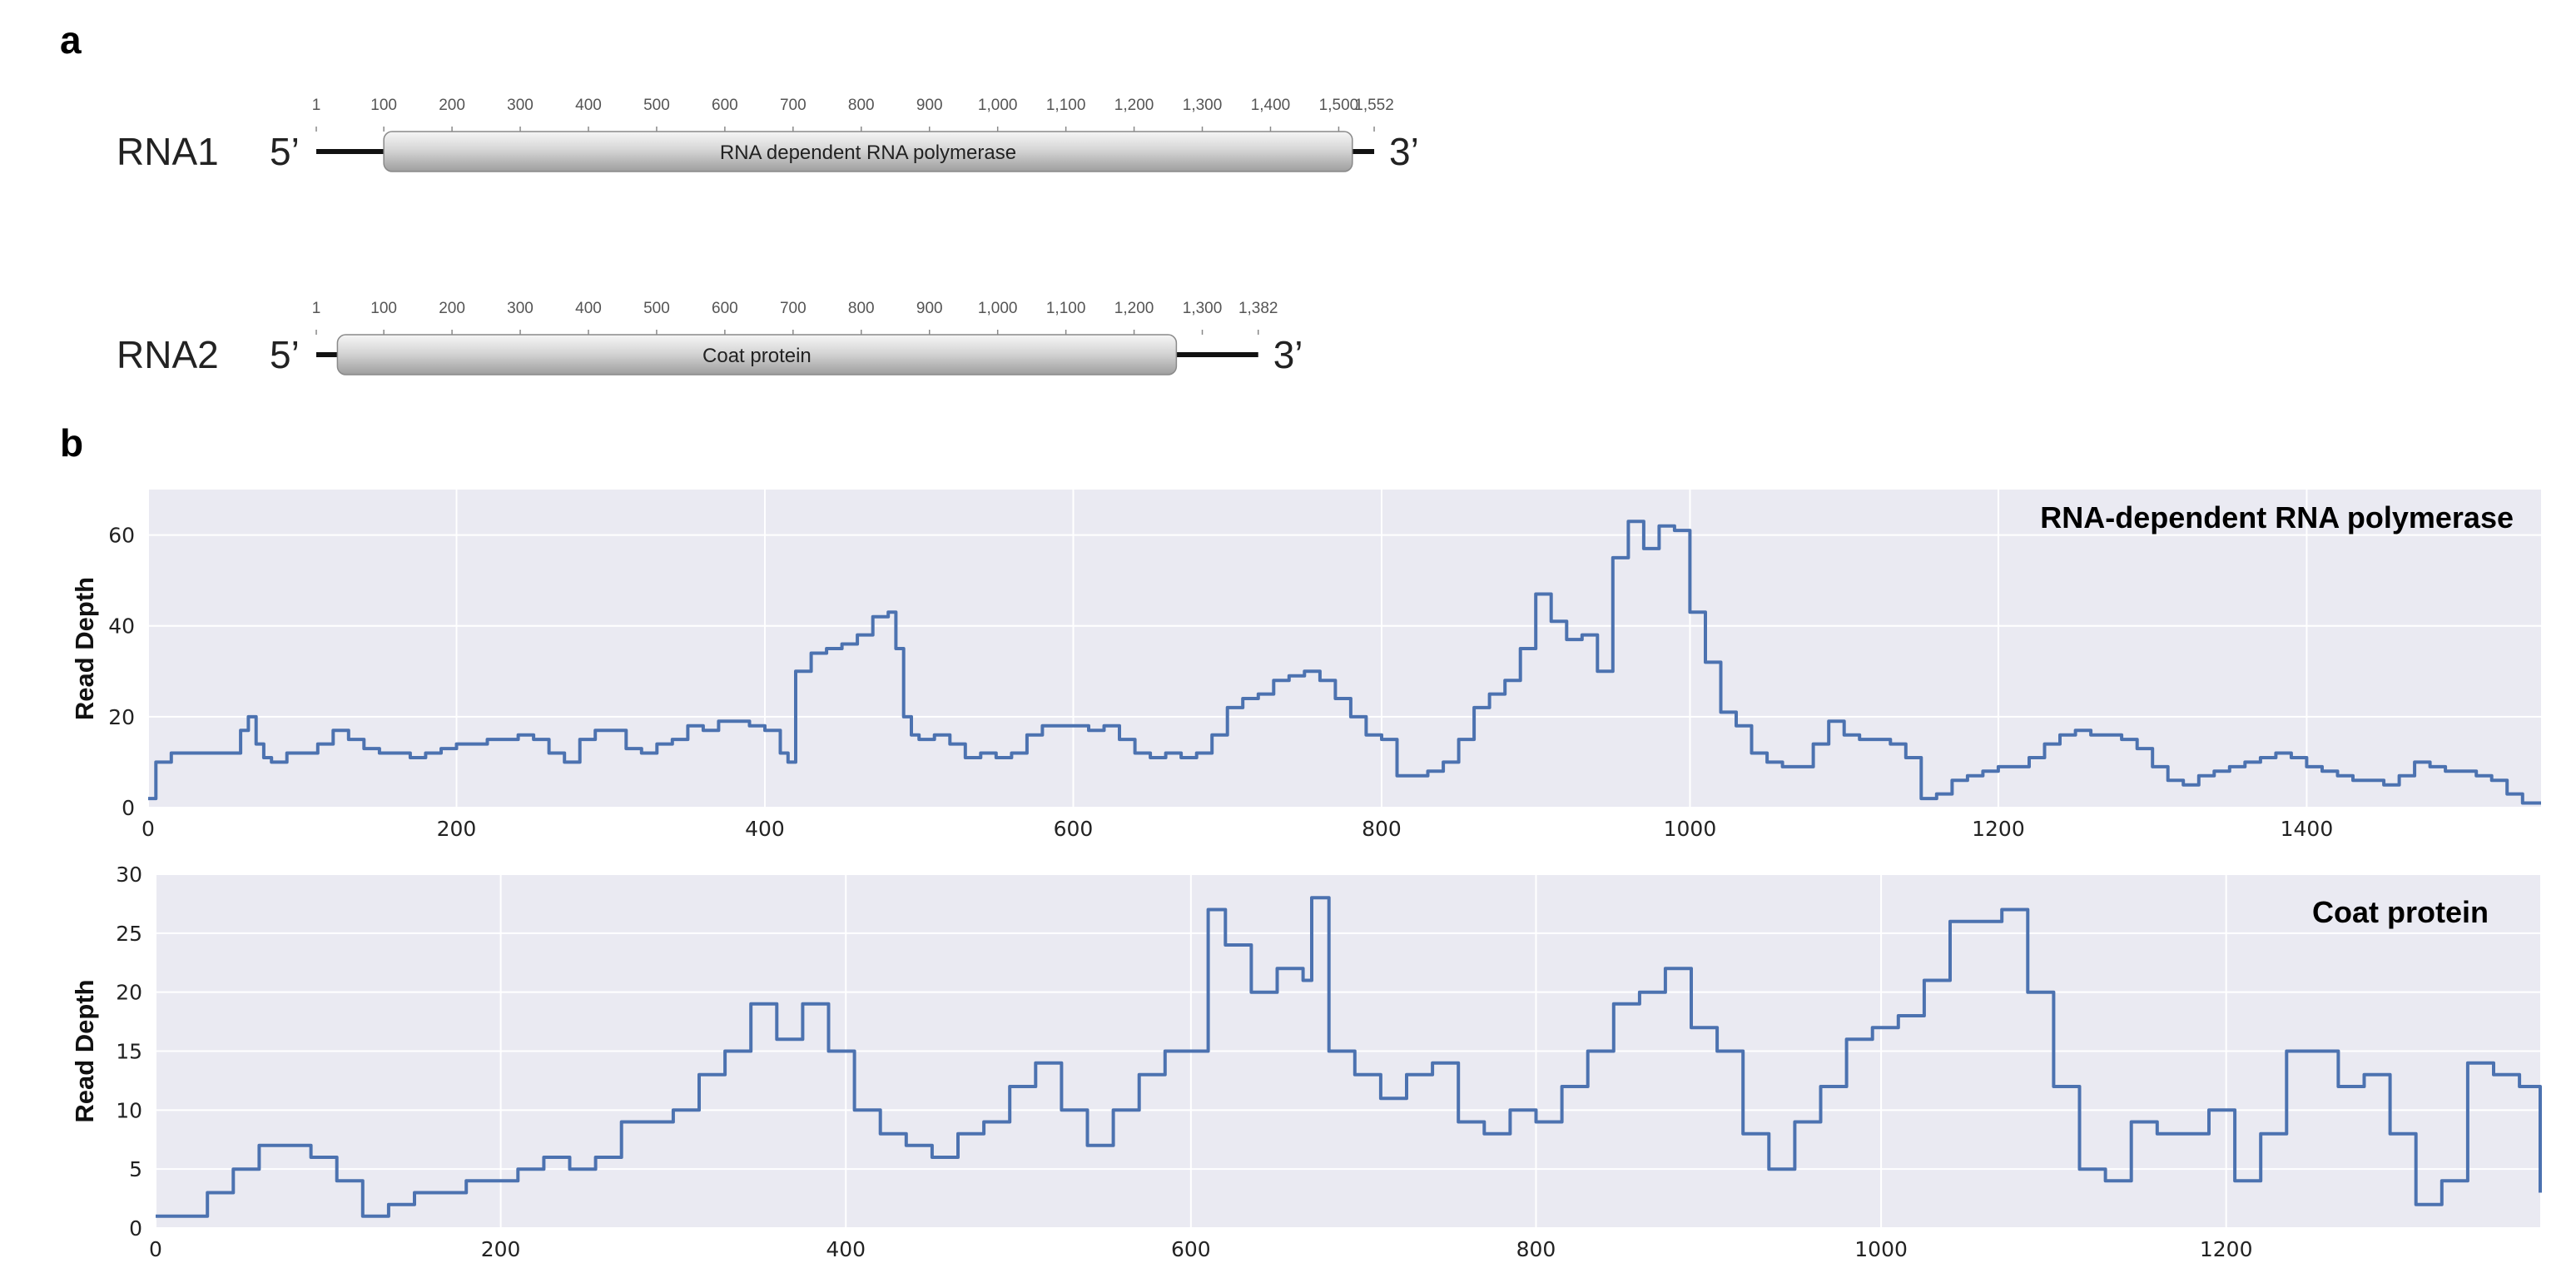 This screenshot has width=2576, height=1278. Describe the element at coordinates (129, 1110) in the screenshot. I see `y-tick-label: 10` at that location.